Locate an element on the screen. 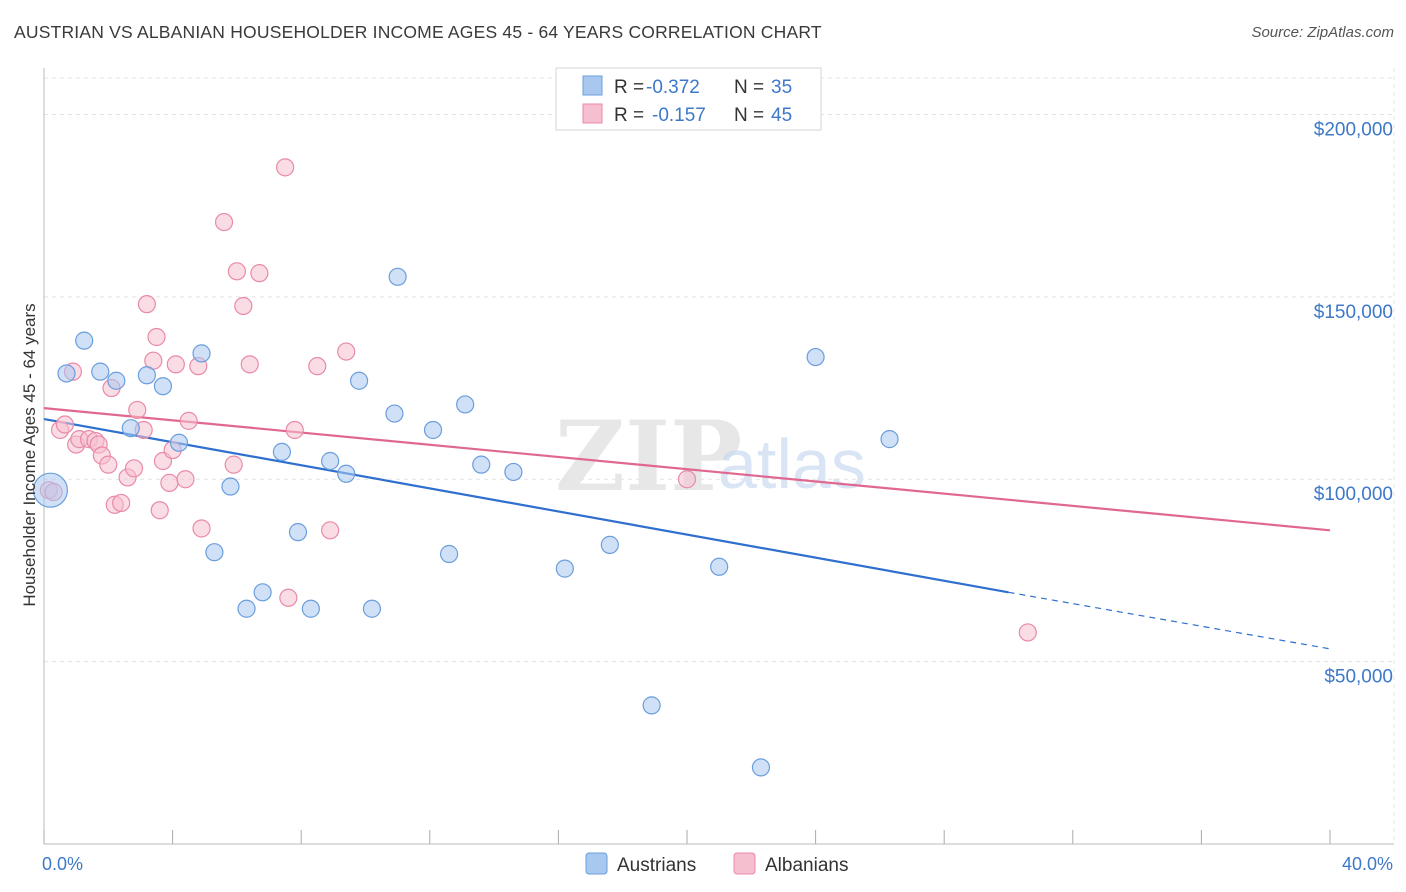 This screenshot has width=1406, height=892. y-tick-label: $150,000 is located at coordinates (1353, 312).